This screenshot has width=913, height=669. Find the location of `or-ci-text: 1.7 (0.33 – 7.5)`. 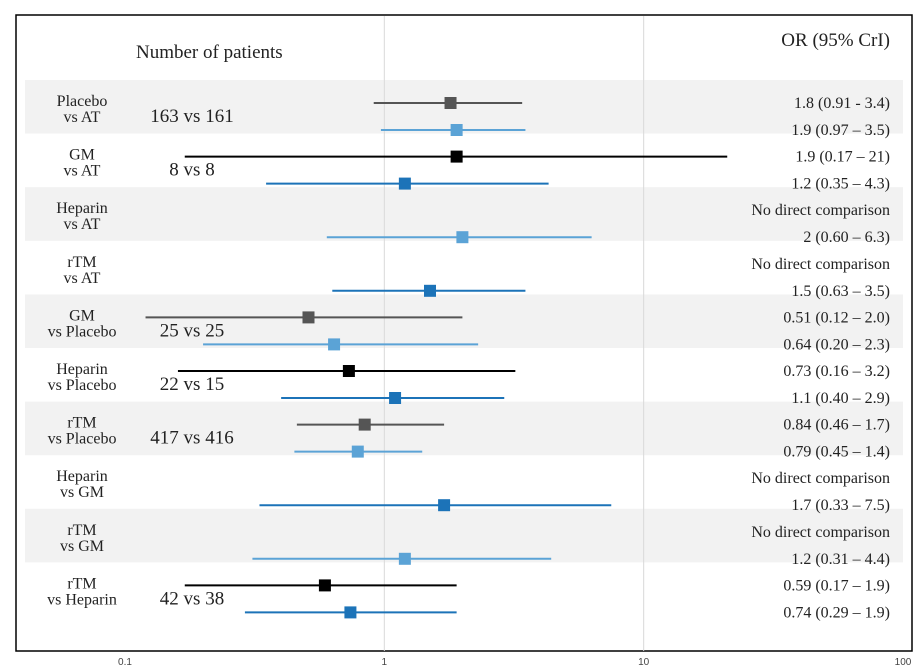

or-ci-text: 1.7 (0.33 – 7.5) is located at coordinates (840, 505).